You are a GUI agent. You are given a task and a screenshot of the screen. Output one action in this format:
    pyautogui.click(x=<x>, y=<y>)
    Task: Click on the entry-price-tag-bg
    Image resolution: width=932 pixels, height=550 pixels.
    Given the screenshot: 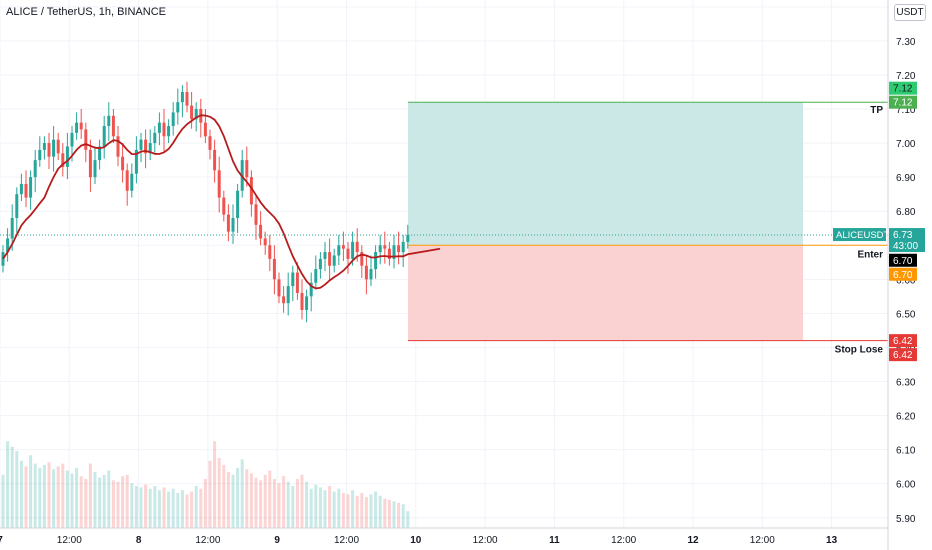 What is the action you would take?
    pyautogui.click(x=903, y=274)
    